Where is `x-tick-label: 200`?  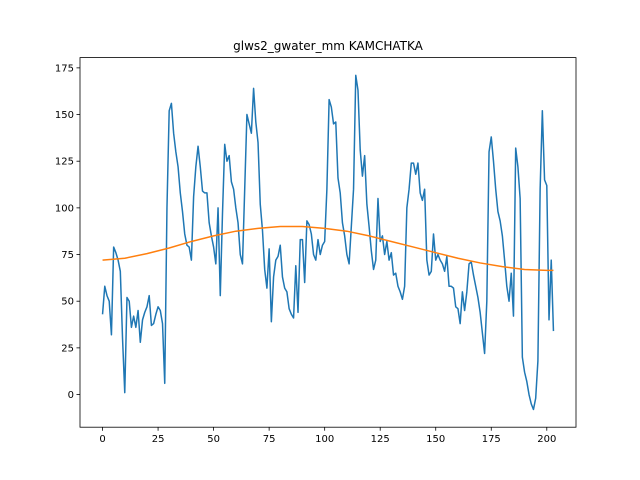 x-tick-label: 200 is located at coordinates (546, 439).